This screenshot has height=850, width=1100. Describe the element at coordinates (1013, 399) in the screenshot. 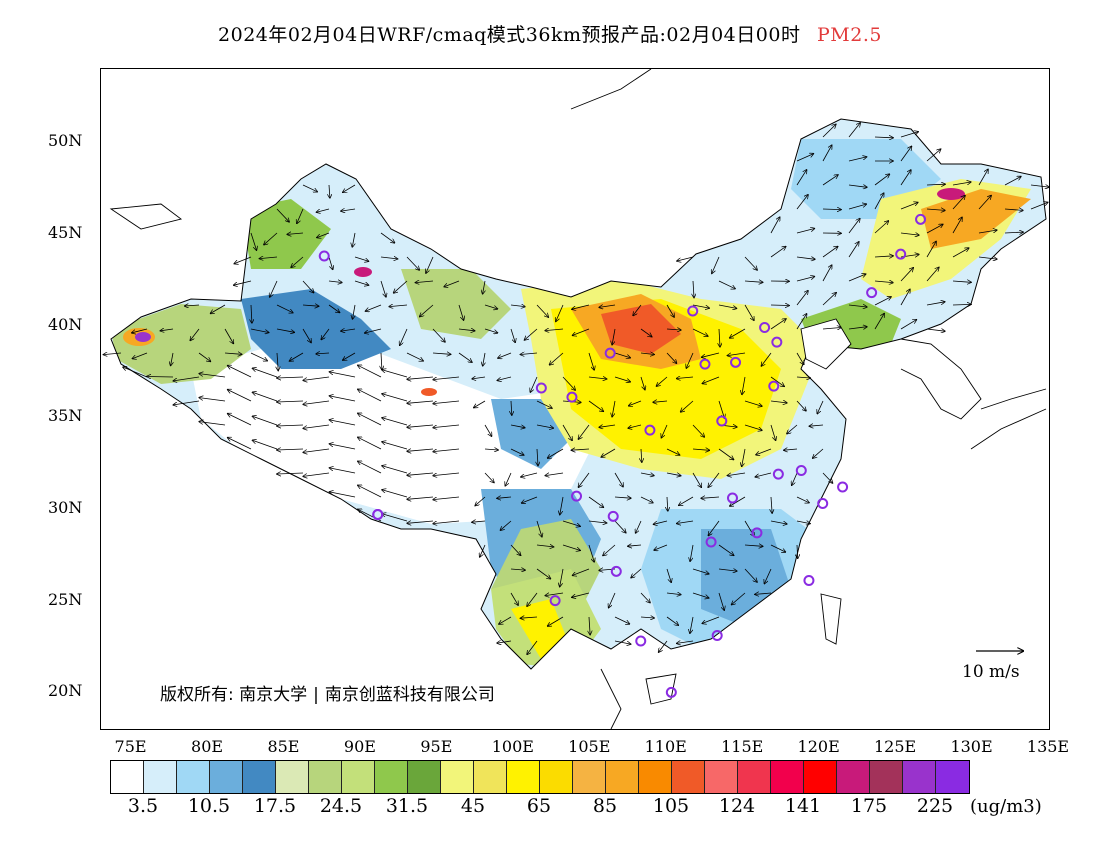

I see `japan-coast` at that location.